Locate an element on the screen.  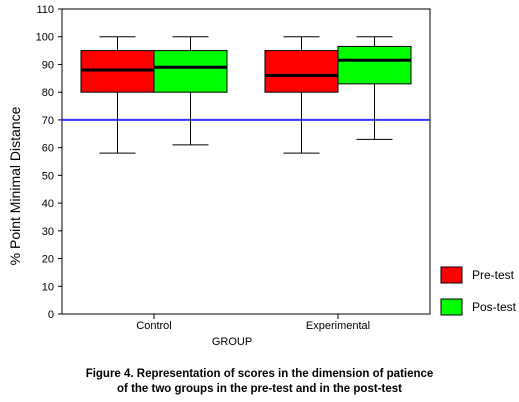
x-tick-label: Control is located at coordinates (153, 326).